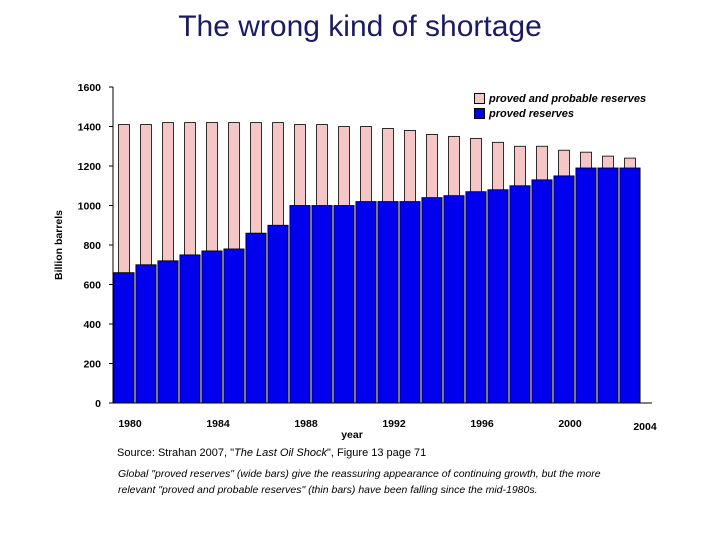  I want to click on legend-swatch-proved, so click(479, 113).